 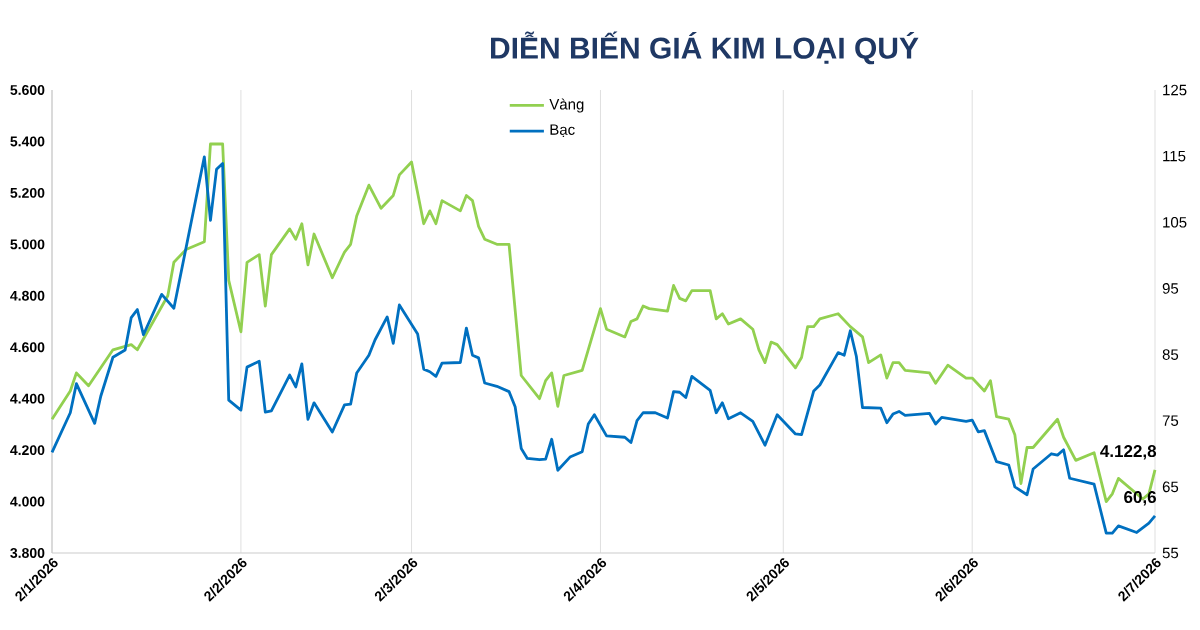 What do you see at coordinates (1175, 222) in the screenshot?
I see `y2-tick-label: 105` at bounding box center [1175, 222].